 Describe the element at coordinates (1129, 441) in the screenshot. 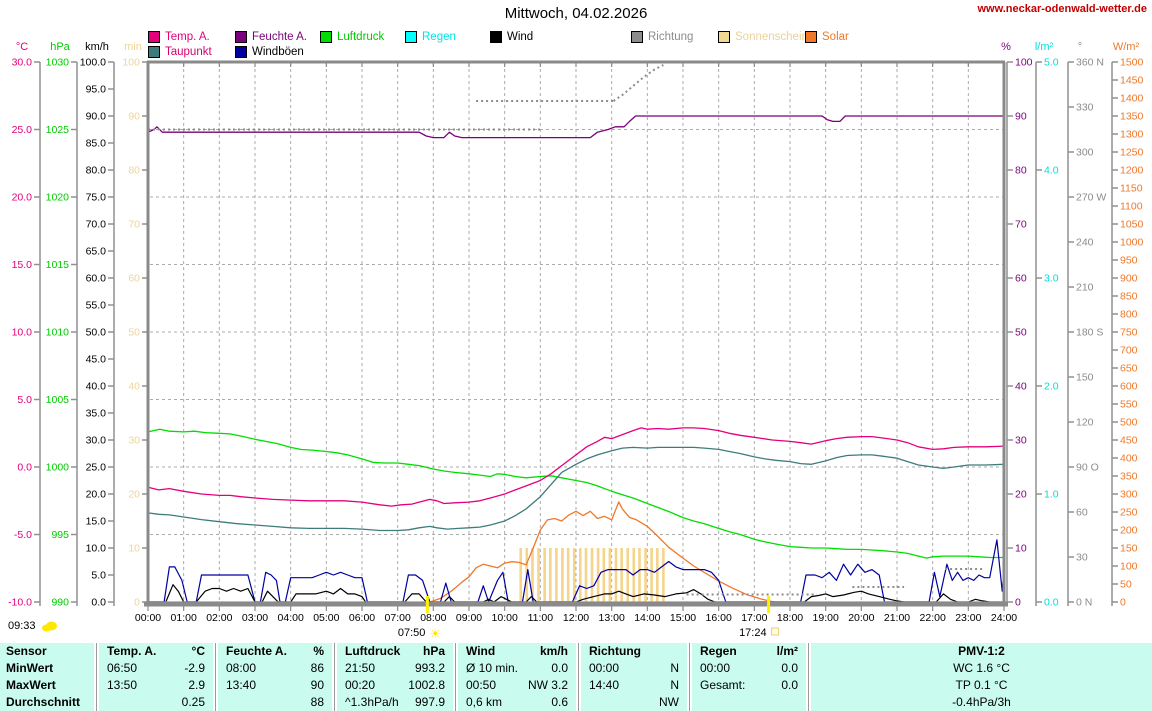

I see `svg-text: 450` at that location.